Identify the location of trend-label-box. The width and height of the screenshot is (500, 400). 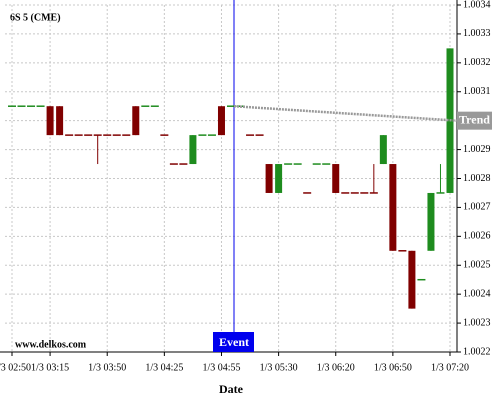
(474, 120).